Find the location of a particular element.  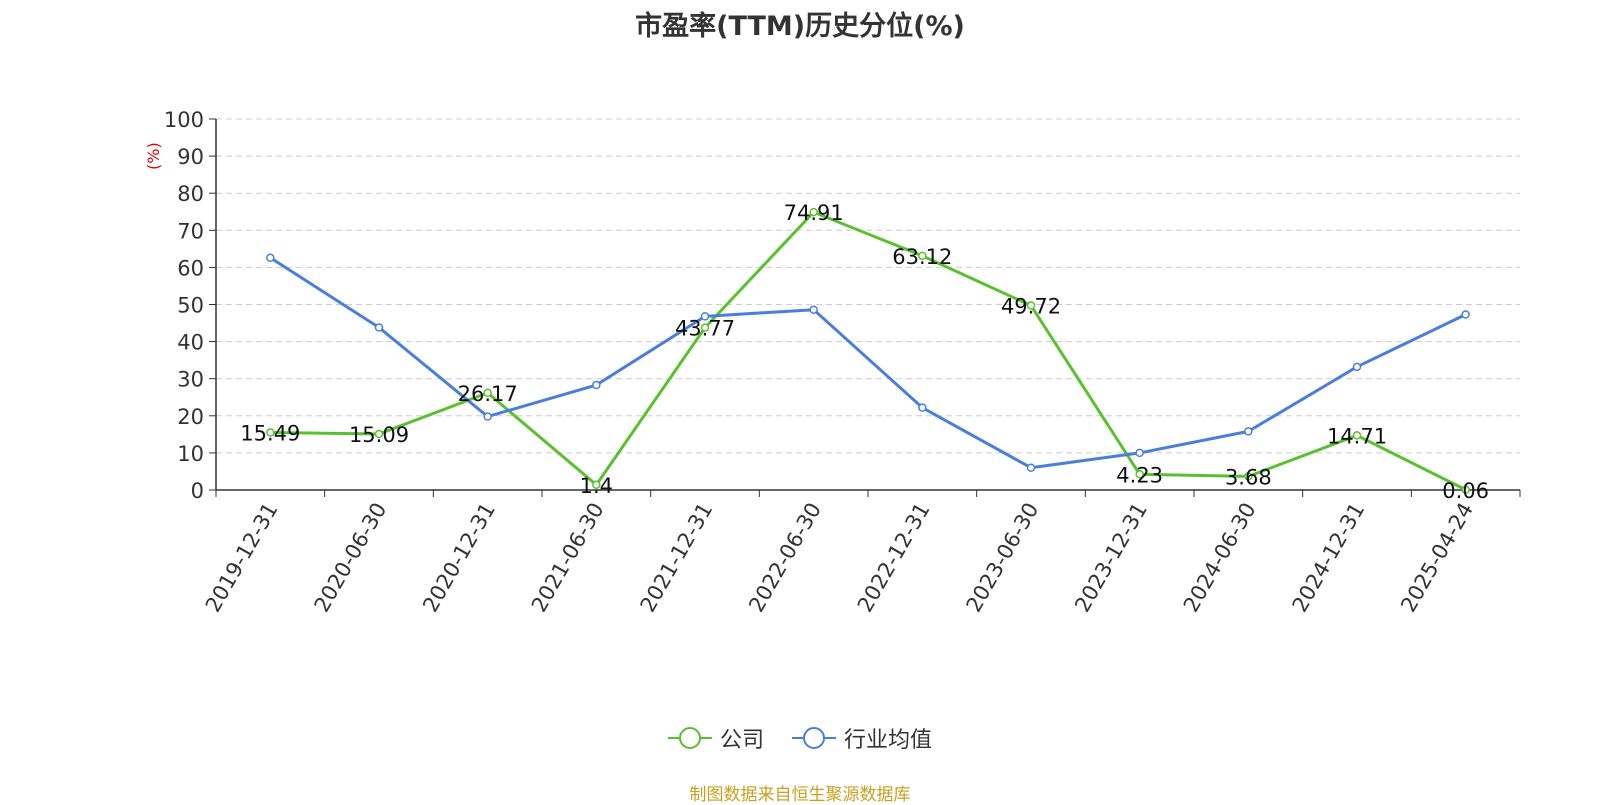

x-tick-label: 2024-12-31 is located at coordinates (1329, 558).